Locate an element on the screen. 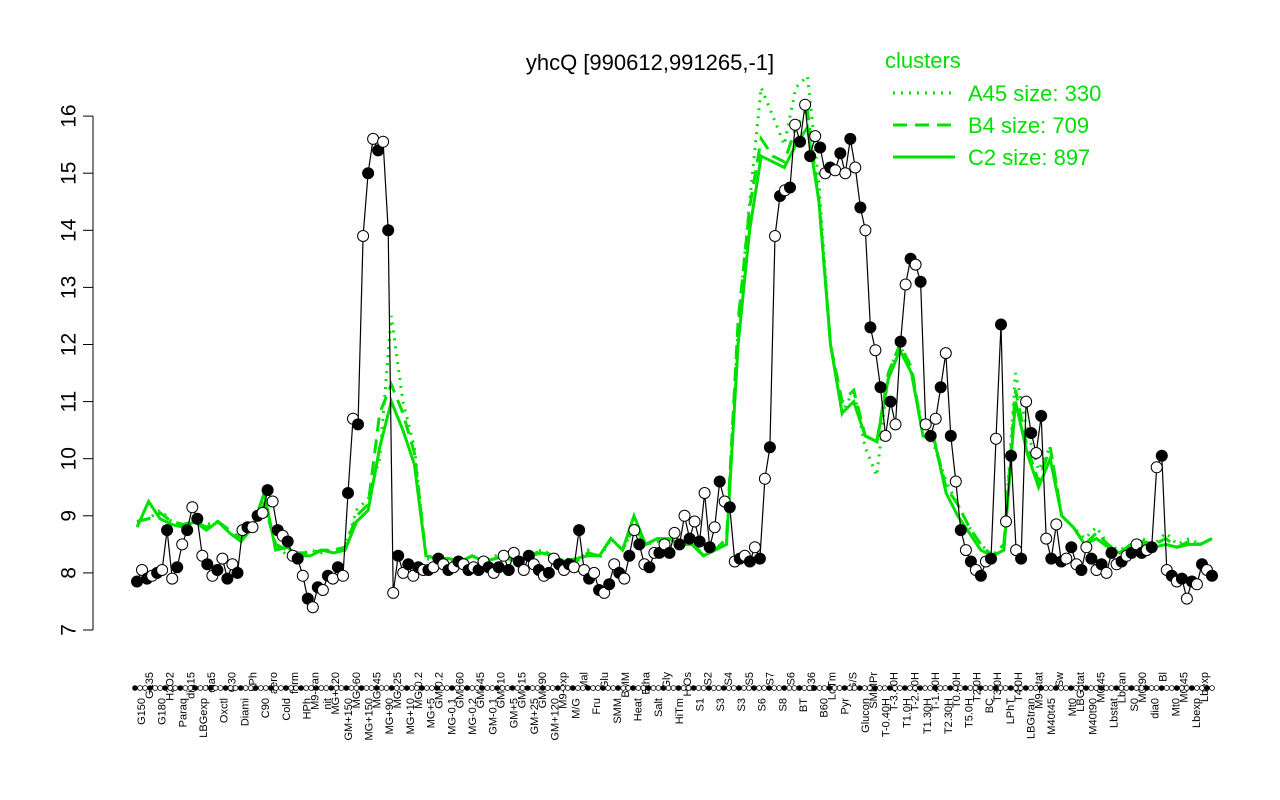 Image resolution: width=1280 pixels, height=800 pixels. x-tick-label-bottom: B60 is located at coordinates (825, 708).